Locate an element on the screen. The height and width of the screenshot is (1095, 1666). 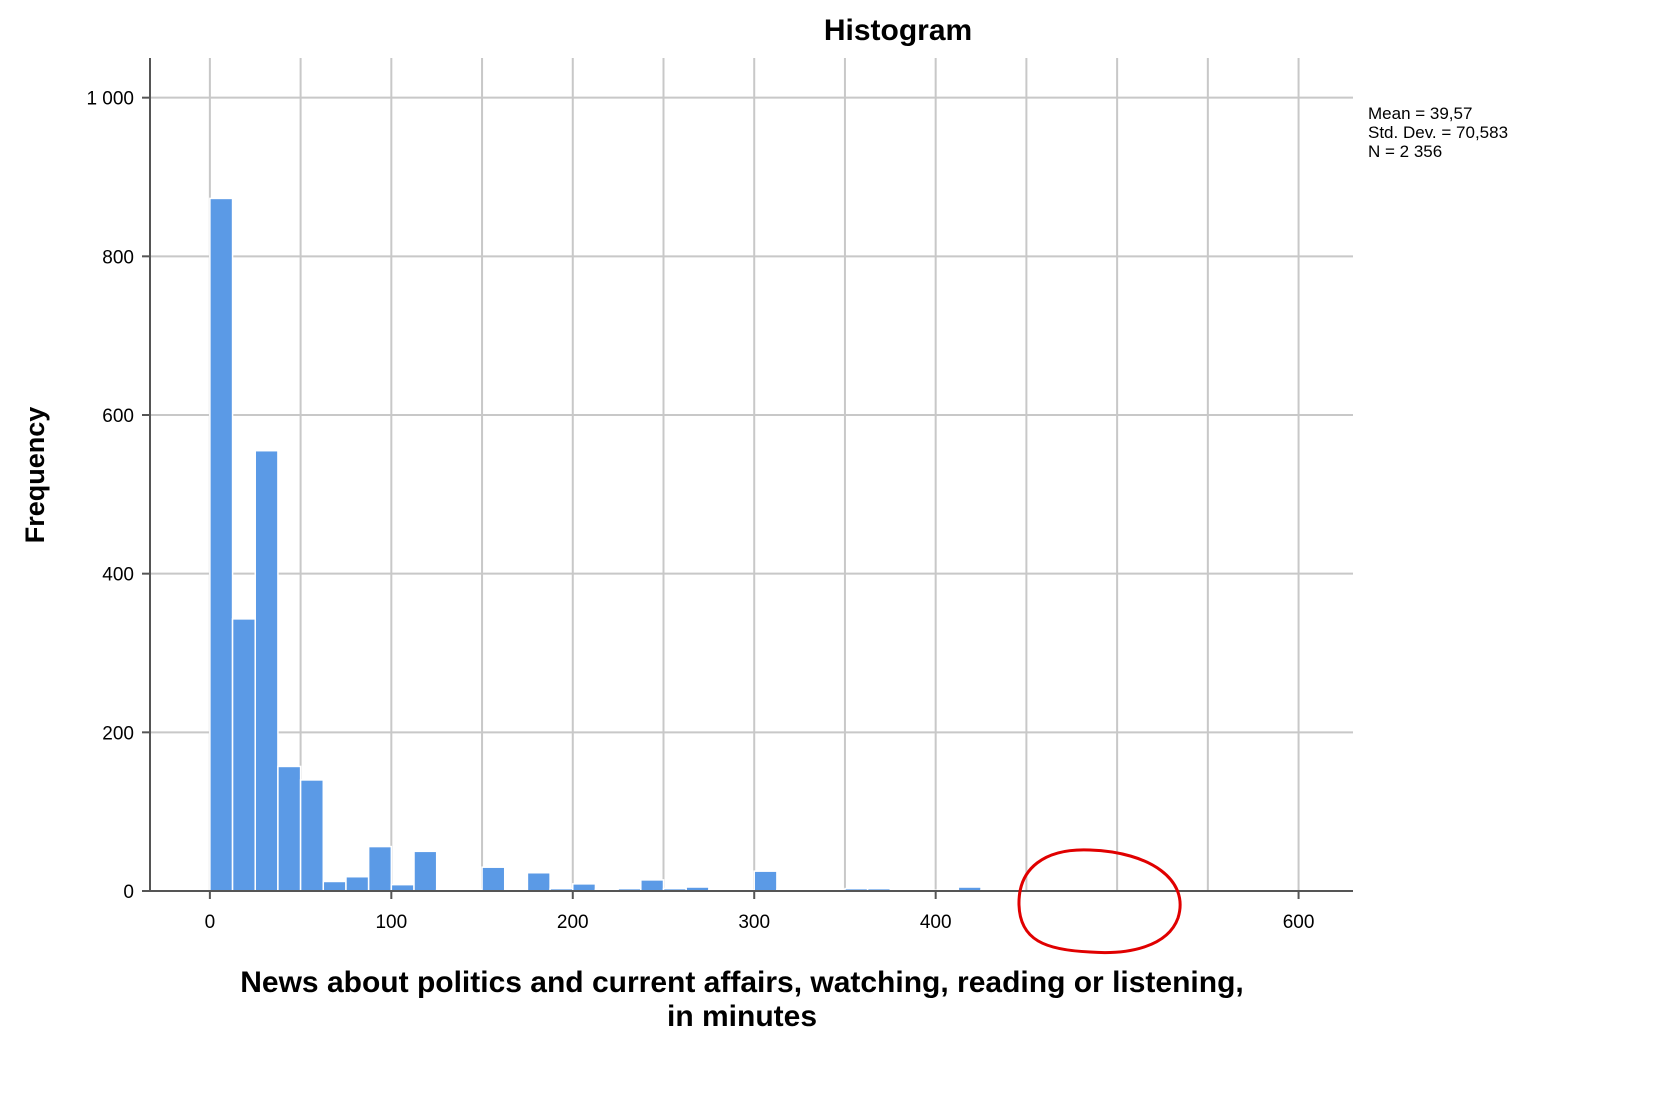
annotation-circle is located at coordinates (1099, 901).